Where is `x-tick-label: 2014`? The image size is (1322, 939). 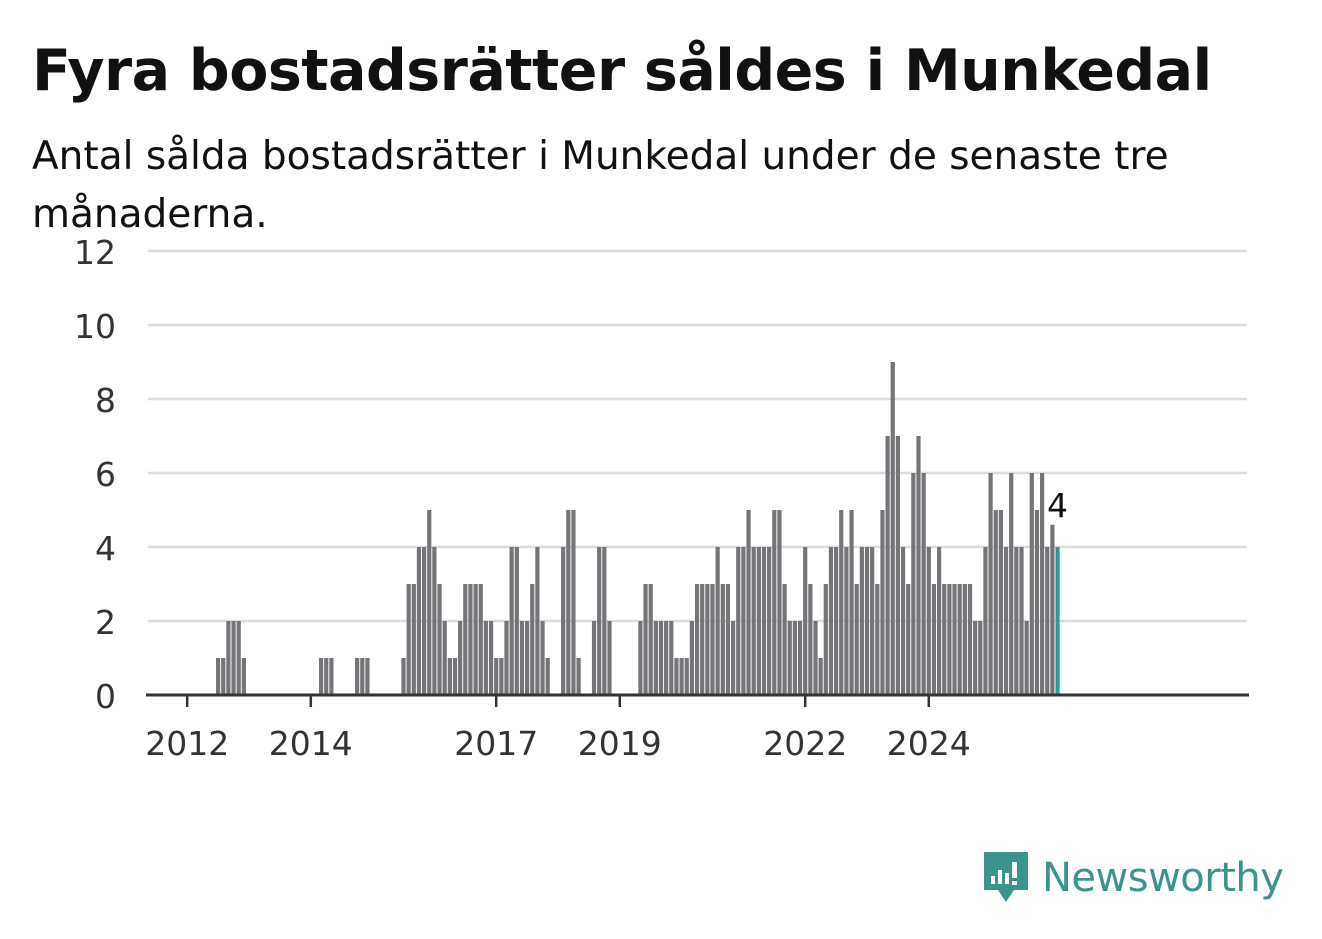
x-tick-label: 2014 is located at coordinates (311, 743).